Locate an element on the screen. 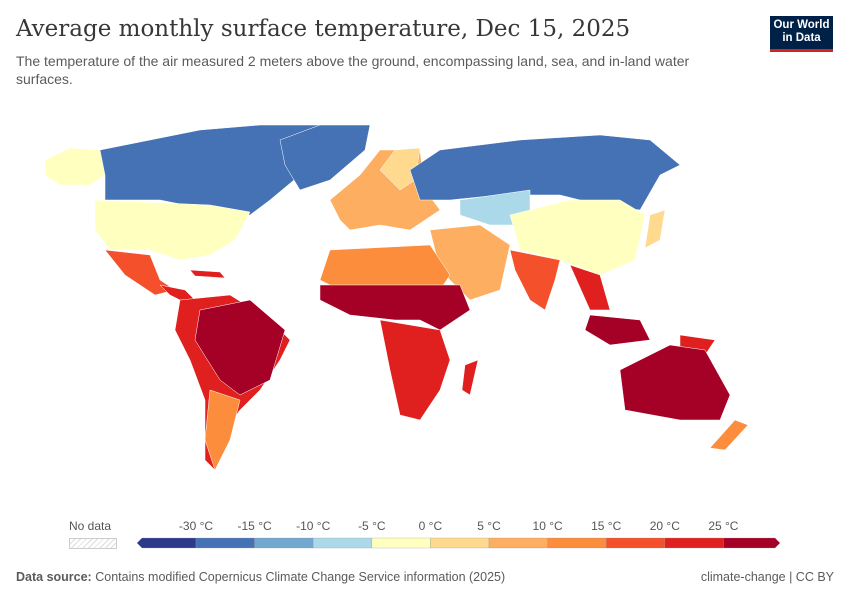  africa is located at coordinates (399, 332).